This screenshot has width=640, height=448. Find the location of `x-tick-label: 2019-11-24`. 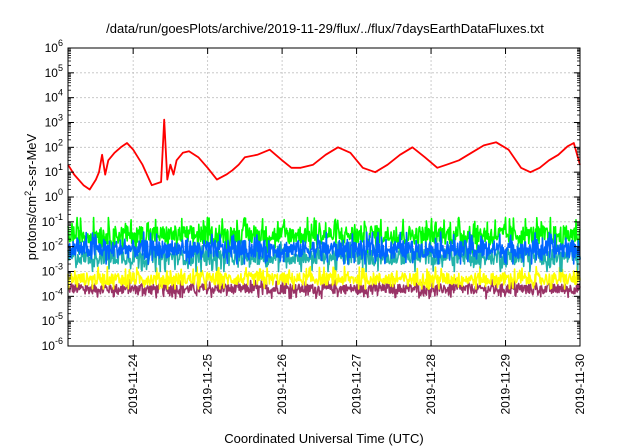

x-tick-label: 2019-11-24 is located at coordinates (133, 384).